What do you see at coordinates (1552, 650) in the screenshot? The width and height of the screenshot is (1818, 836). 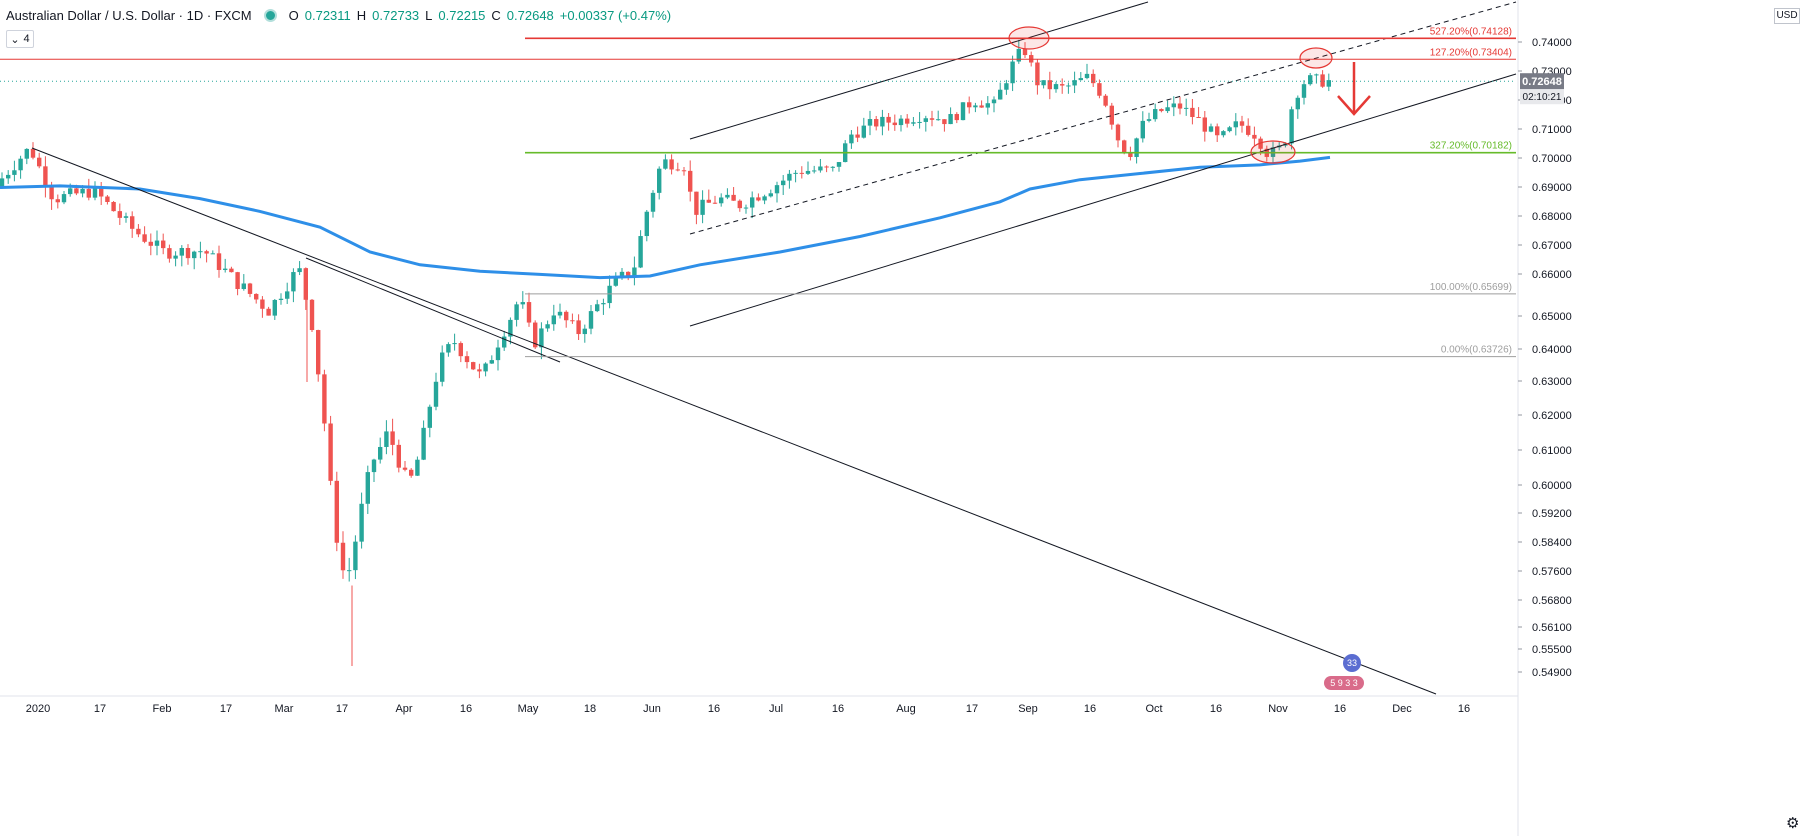 I see `price-tick-label: 0.55500` at bounding box center [1552, 650].